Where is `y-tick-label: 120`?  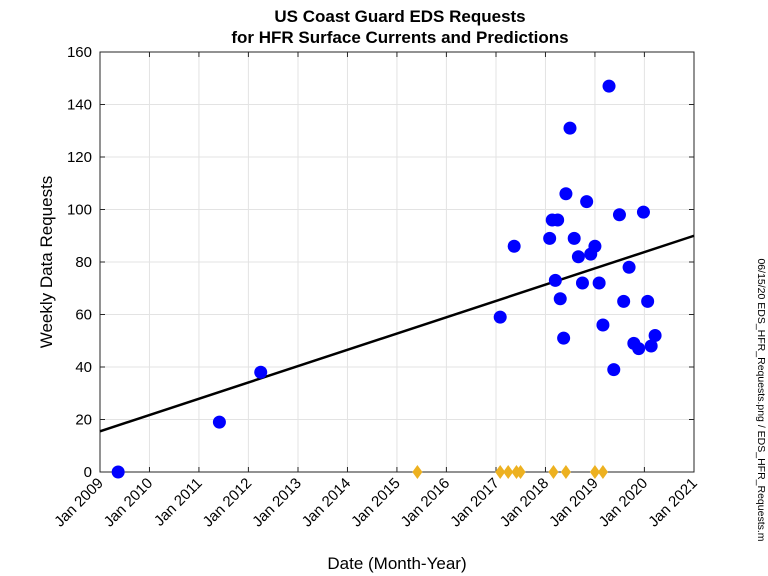 y-tick-label: 120 is located at coordinates (79, 157).